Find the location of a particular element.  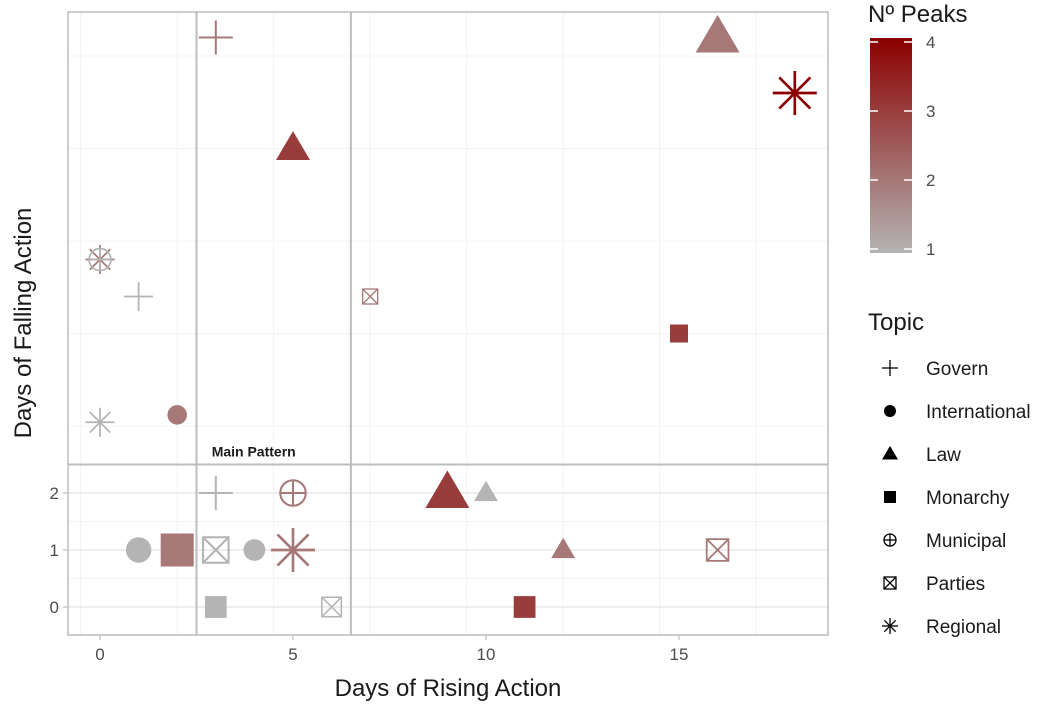

legend-item-regional: Regional is located at coordinates (941, 627).